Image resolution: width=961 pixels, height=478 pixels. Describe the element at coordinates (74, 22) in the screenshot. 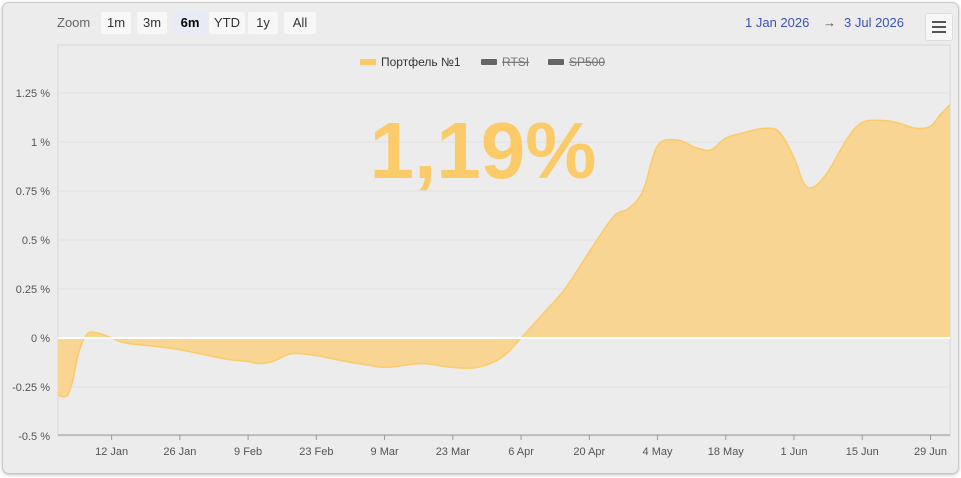

I see `zoom-label: Zoom` at that location.